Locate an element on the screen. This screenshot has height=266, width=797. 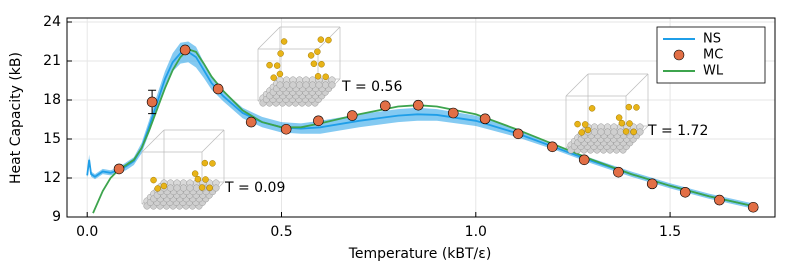
y-axis-label: Heat Capacity (kB) is located at coordinates (16, 118).